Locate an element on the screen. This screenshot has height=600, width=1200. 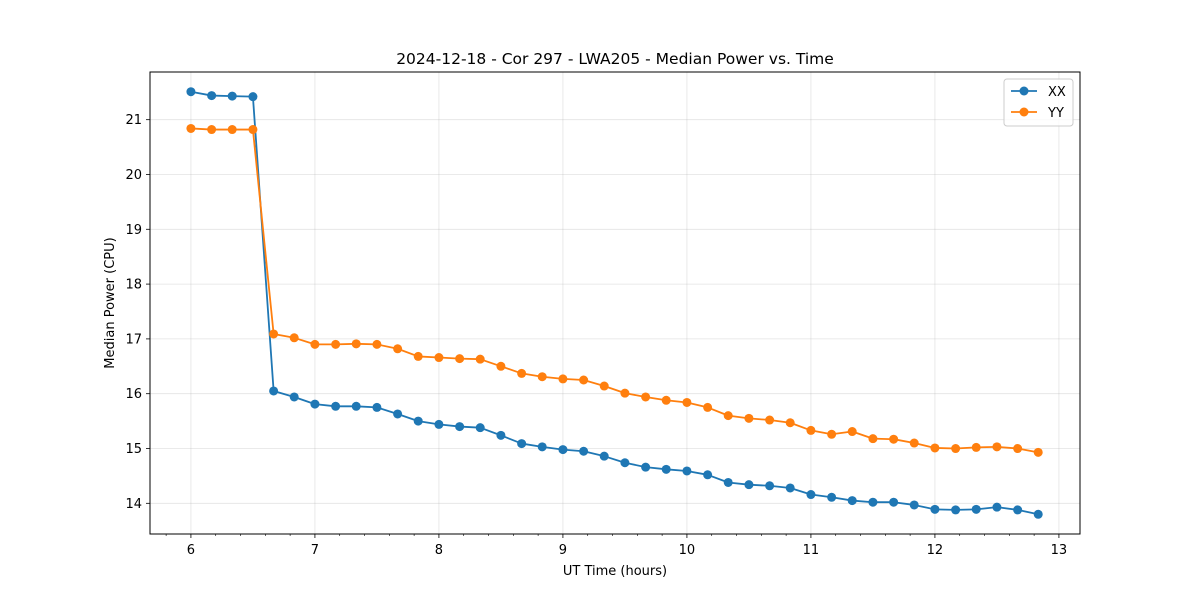
y-tick-label: 19 is located at coordinates (133, 230).